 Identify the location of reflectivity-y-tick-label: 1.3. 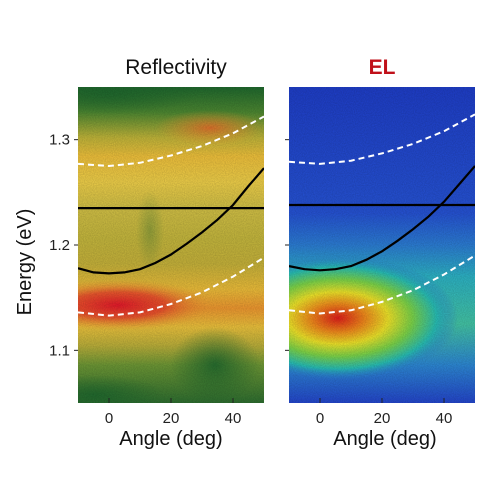
(59, 140).